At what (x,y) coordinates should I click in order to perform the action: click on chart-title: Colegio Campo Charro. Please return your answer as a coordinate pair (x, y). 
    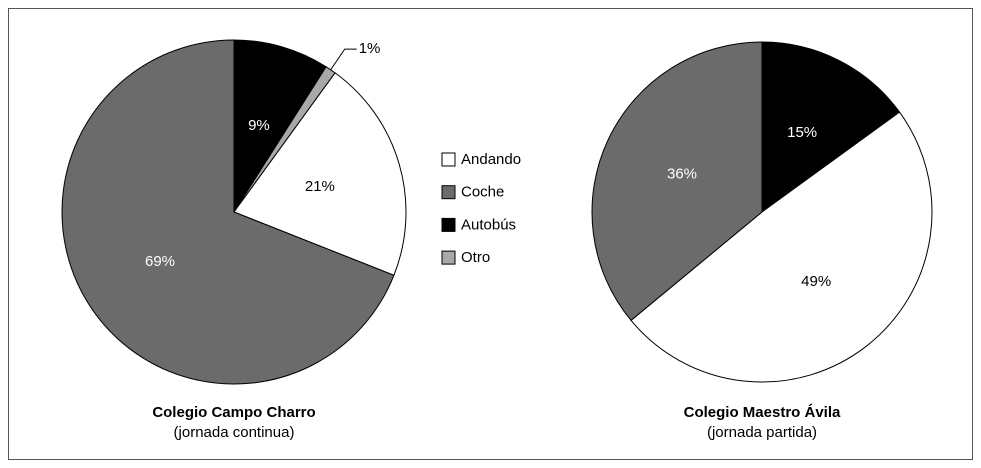
    Looking at the image, I should click on (233, 412).